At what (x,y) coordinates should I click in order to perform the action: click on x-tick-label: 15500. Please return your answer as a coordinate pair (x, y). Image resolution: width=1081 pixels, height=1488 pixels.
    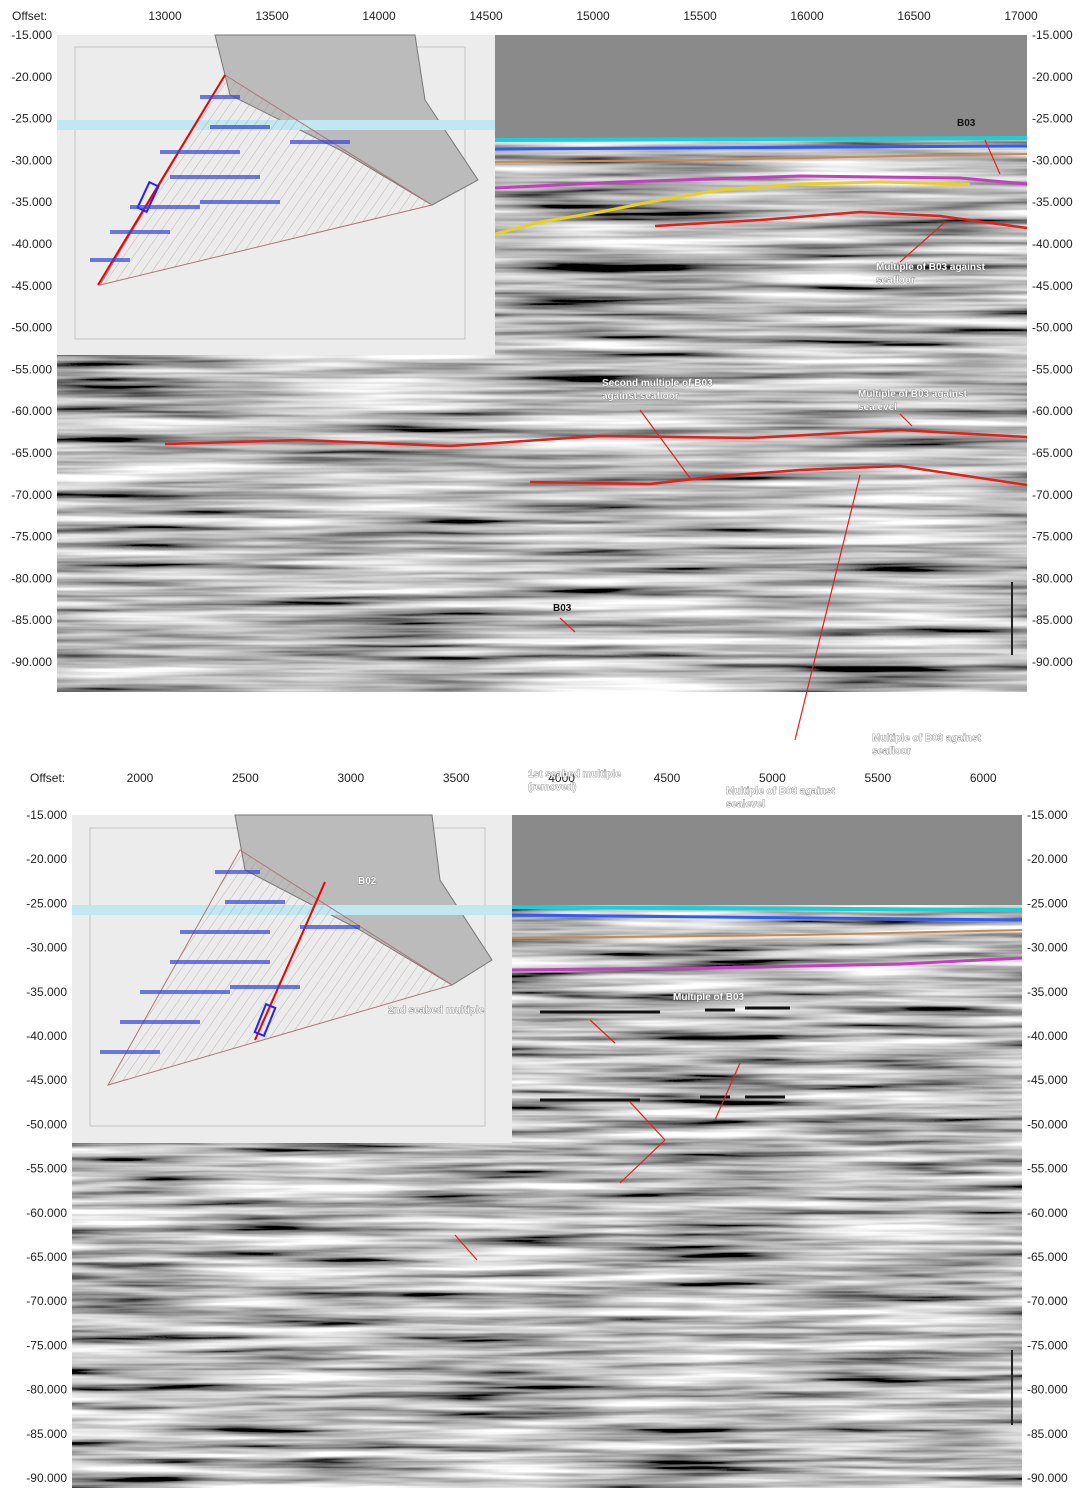
    Looking at the image, I should click on (700, 16).